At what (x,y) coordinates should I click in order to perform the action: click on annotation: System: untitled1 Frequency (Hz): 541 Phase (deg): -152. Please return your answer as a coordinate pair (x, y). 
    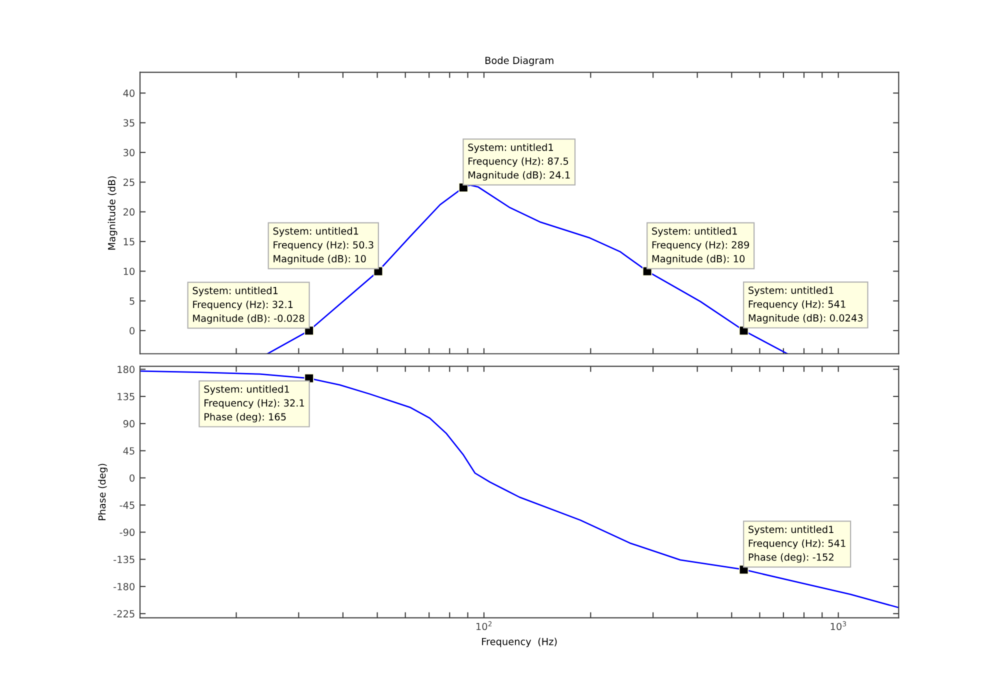
    Looking at the image, I should click on (797, 544).